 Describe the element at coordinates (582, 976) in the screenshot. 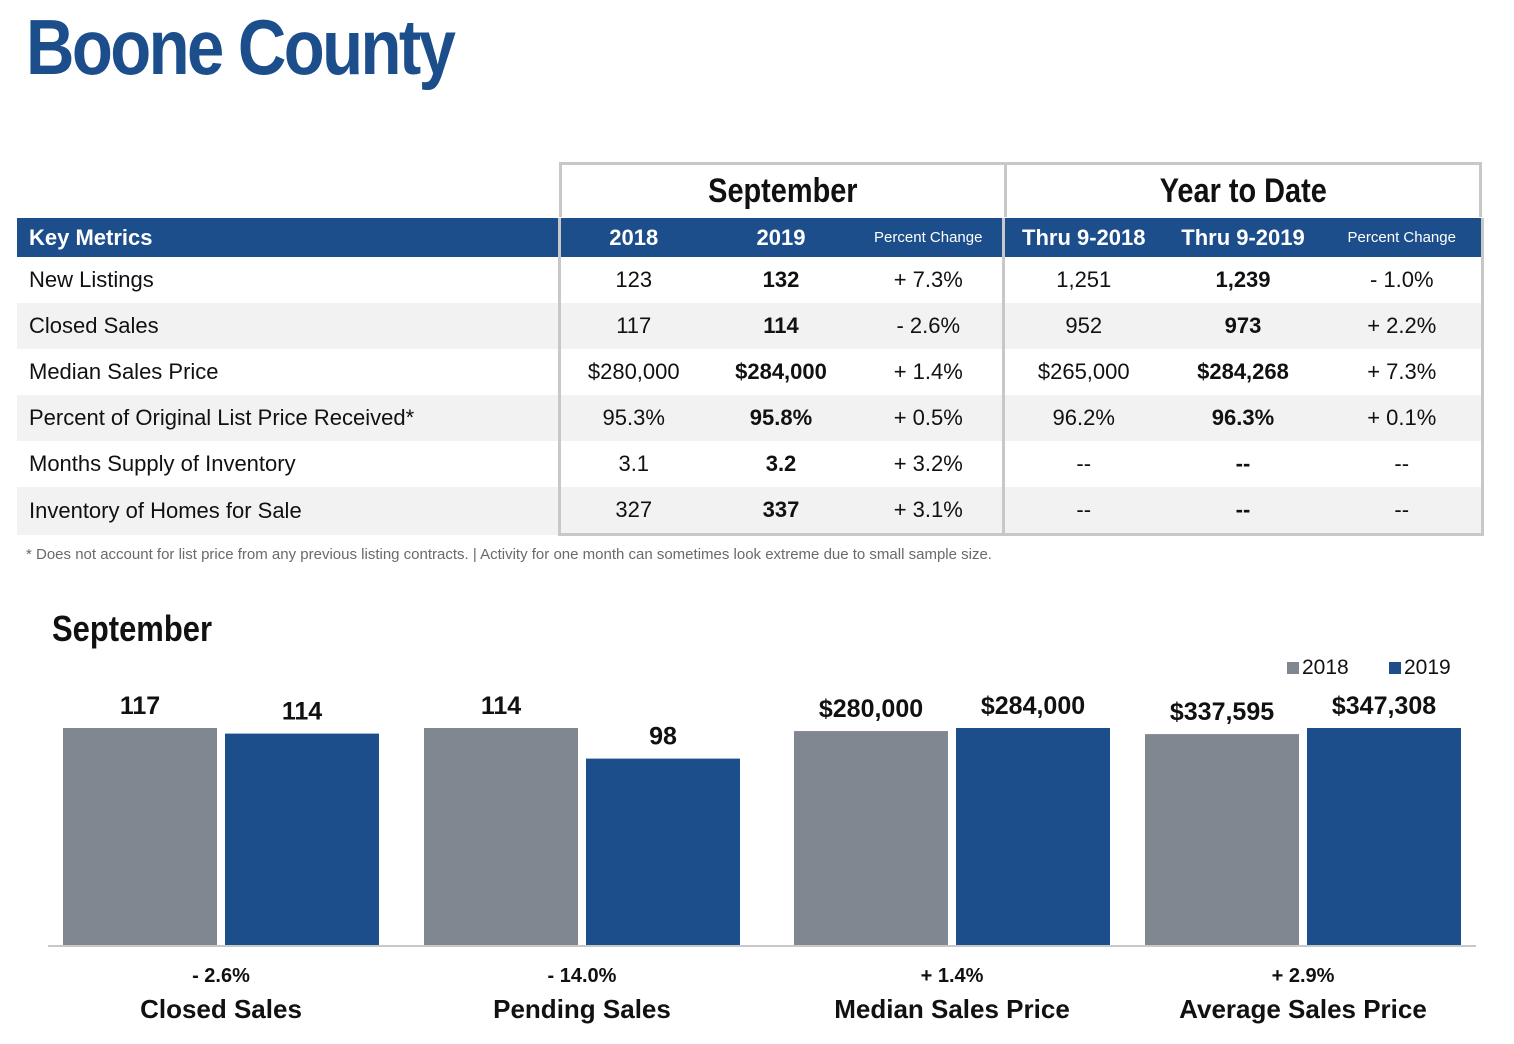

I see `percent-change-label: - 14.0%` at that location.